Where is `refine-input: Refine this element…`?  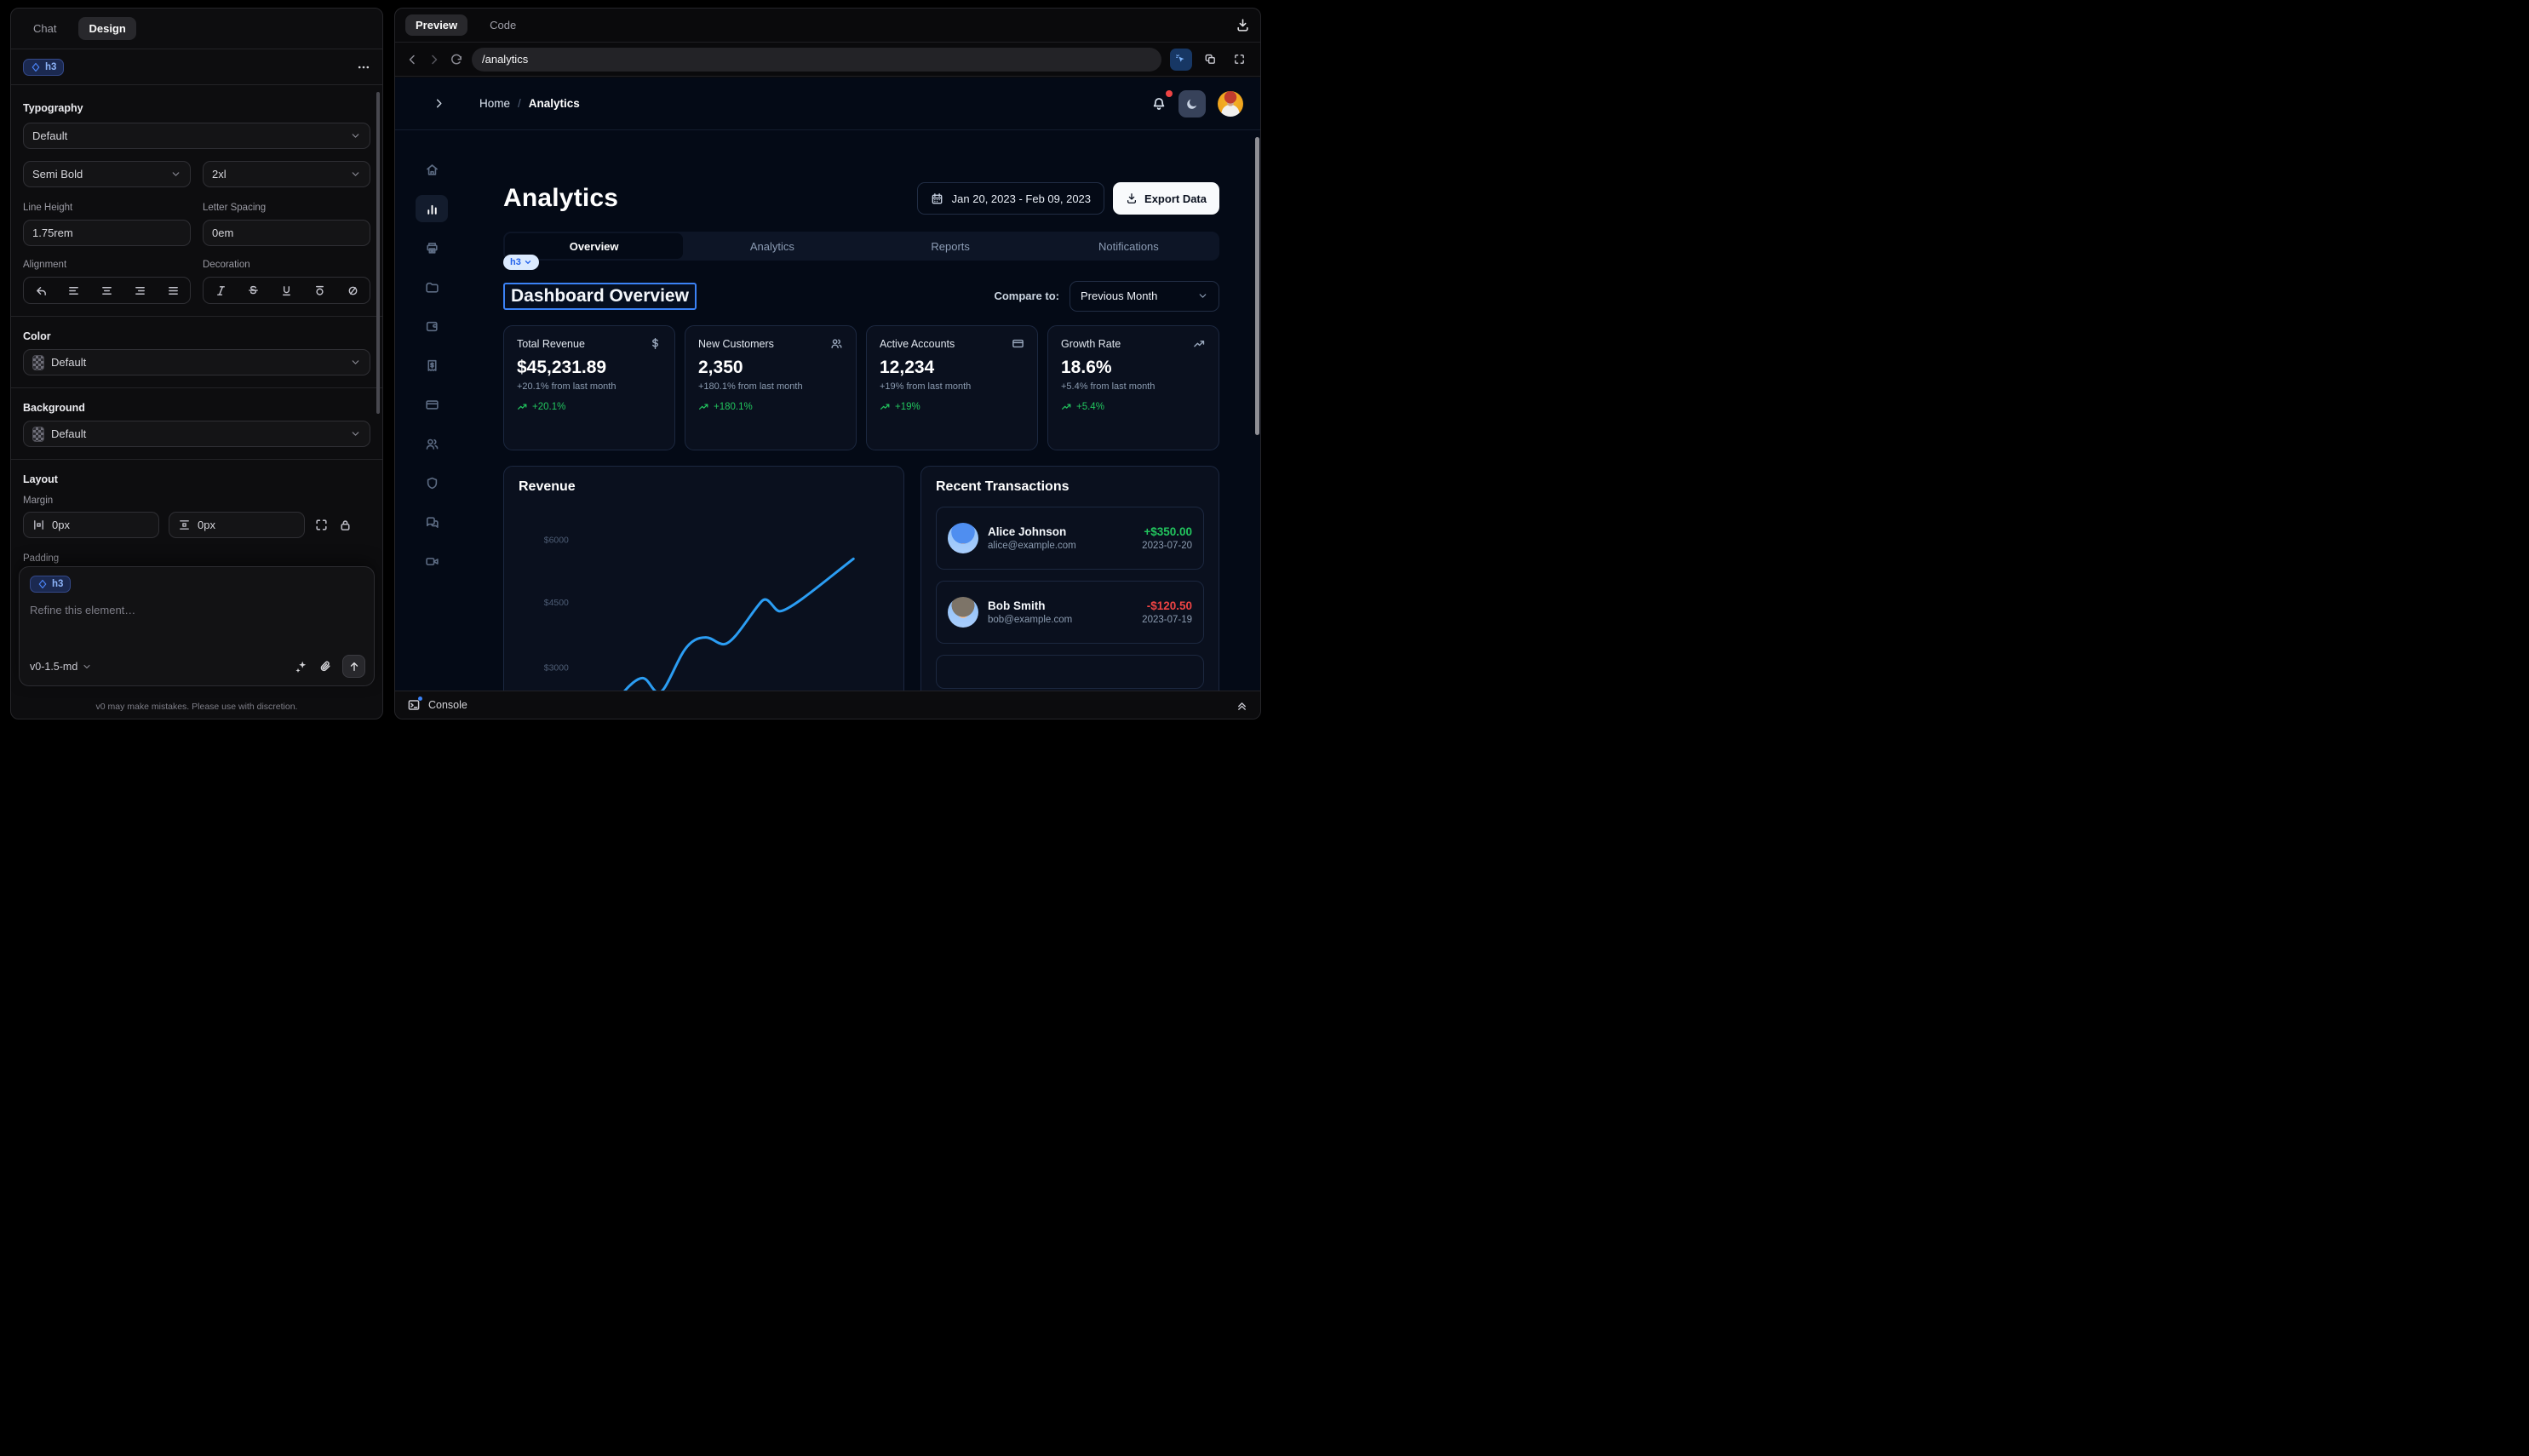
refine-input: Refine this element… is located at coordinates (83, 610).